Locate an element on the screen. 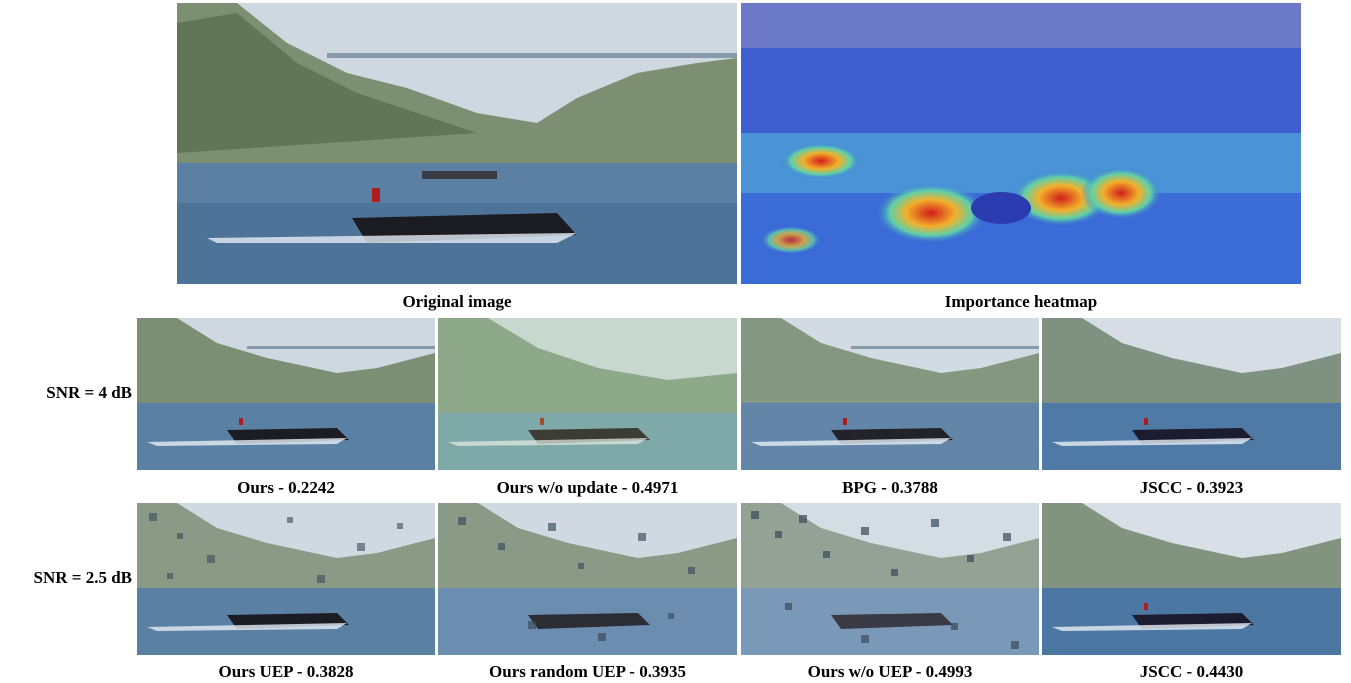 The image size is (1351, 683). row-label-snr-2-5db: SNR = 2.5 dB is located at coordinates (83, 577).